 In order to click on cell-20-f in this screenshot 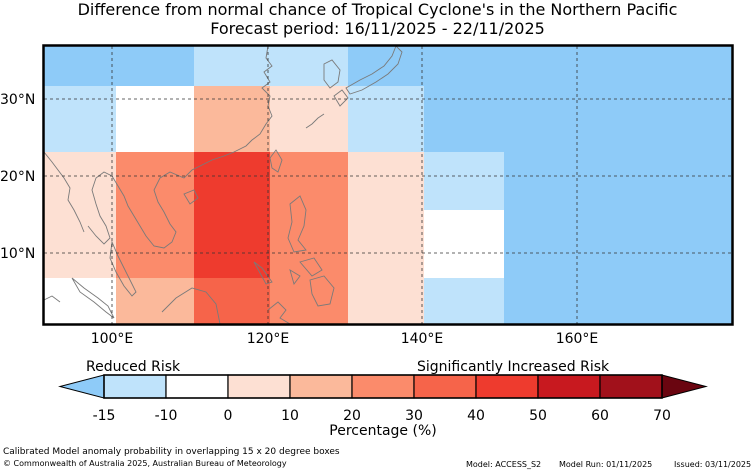, I will do `click(464, 181)`.